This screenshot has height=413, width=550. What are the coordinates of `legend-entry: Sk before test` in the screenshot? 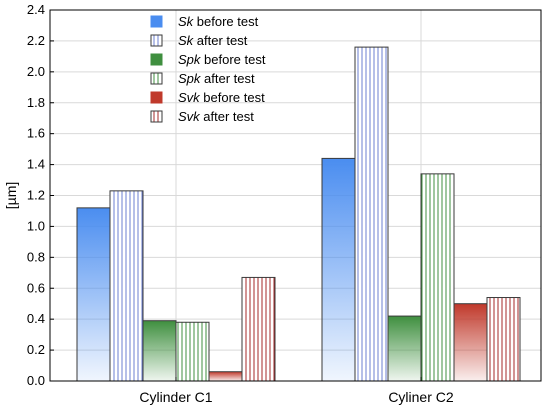 It's located at (204, 21).